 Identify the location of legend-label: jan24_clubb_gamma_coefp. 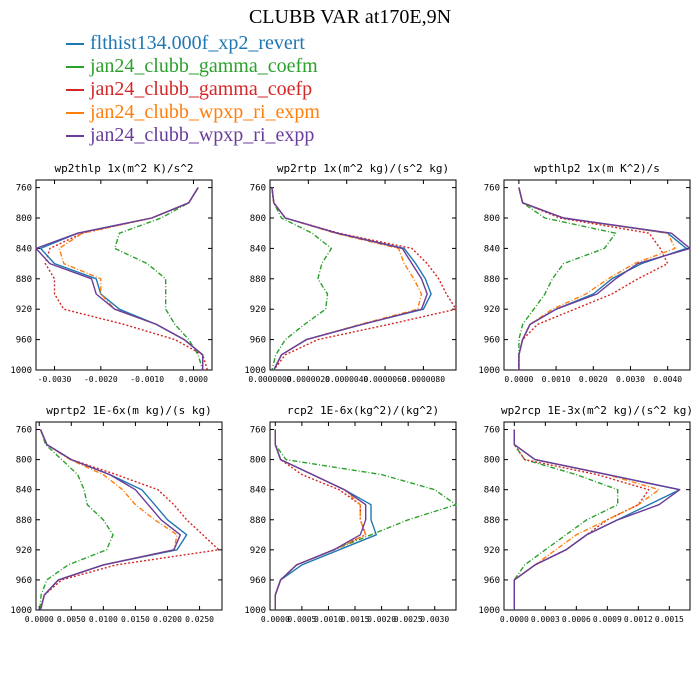
(201, 89).